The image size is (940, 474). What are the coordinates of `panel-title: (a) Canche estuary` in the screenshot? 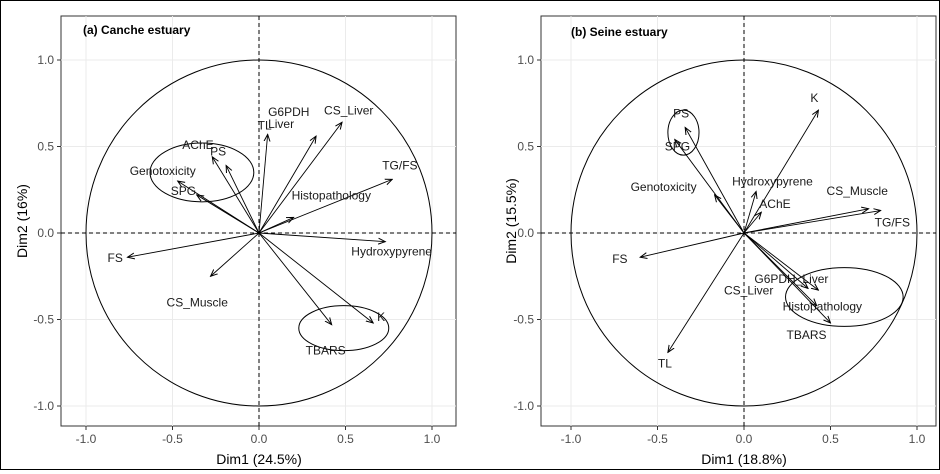 It's located at (137, 30).